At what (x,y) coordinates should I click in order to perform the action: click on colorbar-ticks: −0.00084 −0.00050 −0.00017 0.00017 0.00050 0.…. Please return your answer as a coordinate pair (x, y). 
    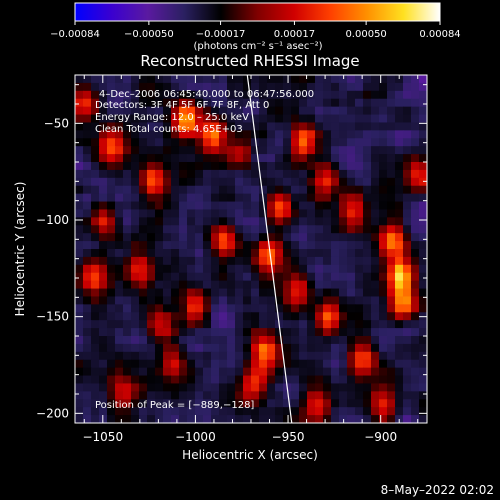
    Looking at the image, I should click on (255, 30).